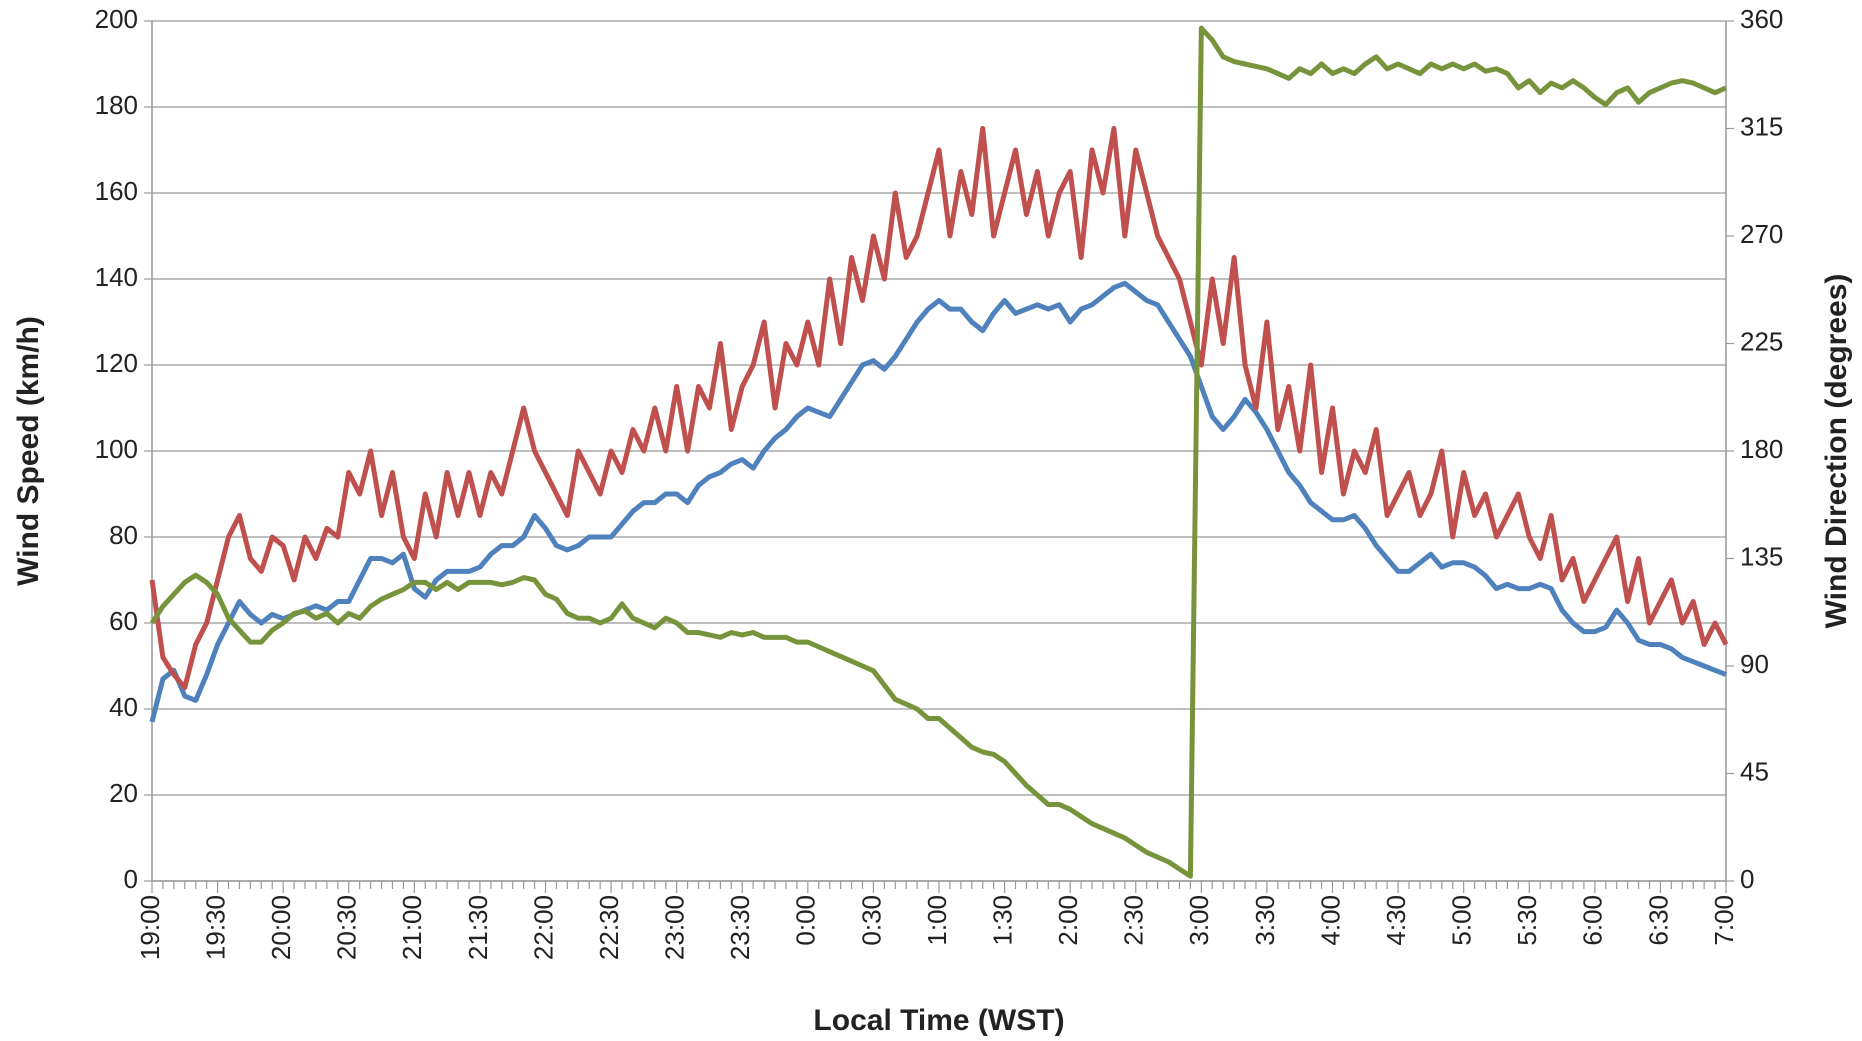  What do you see at coordinates (1527, 920) in the screenshot?
I see `x-tick-label: 5:30` at bounding box center [1527, 920].